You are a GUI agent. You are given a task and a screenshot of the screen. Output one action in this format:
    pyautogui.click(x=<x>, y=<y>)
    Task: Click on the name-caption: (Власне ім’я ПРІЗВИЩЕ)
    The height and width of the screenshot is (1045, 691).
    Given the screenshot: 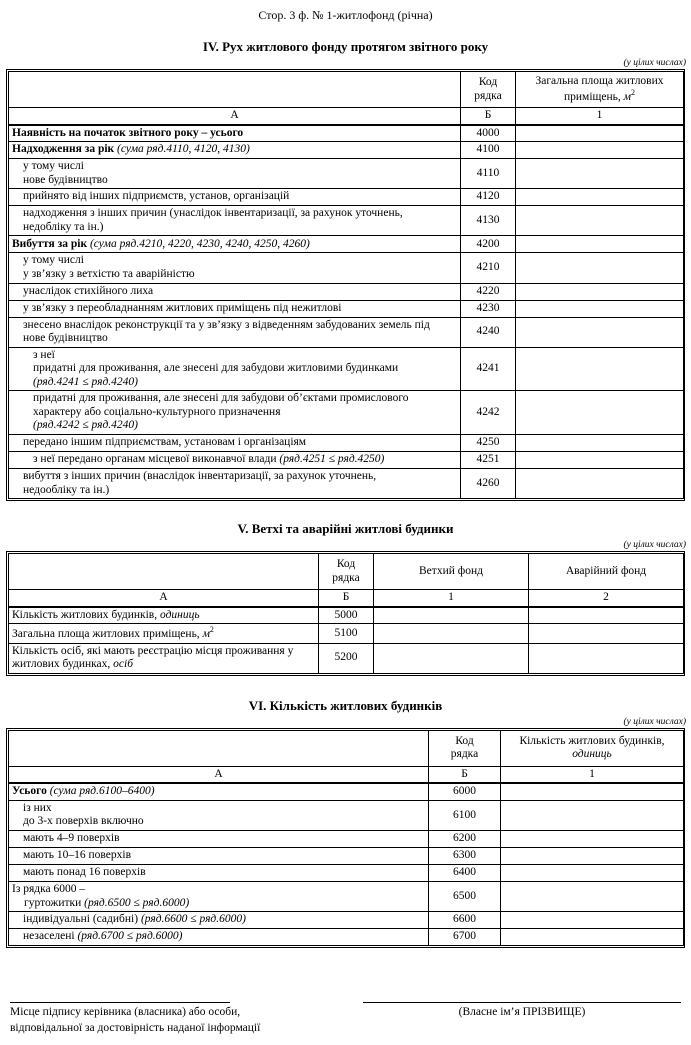 What is the action you would take?
    pyautogui.click(x=522, y=1012)
    